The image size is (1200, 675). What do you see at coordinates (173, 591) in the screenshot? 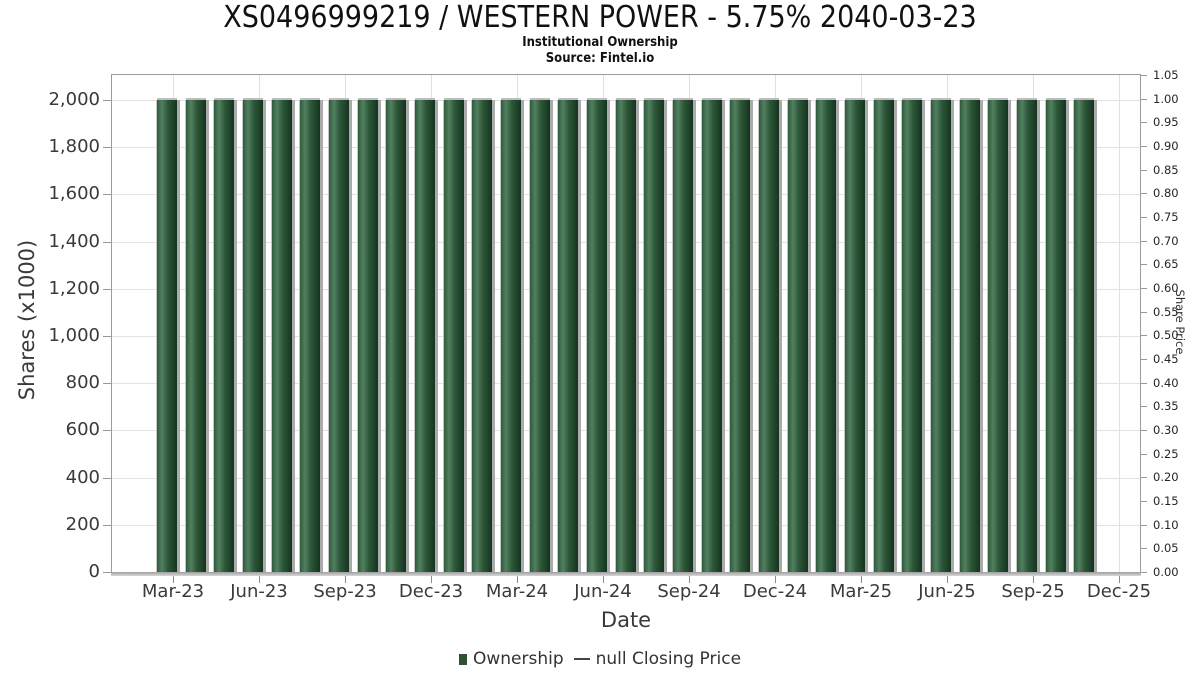
I see `x-tick-label: Mar-23` at bounding box center [173, 591].